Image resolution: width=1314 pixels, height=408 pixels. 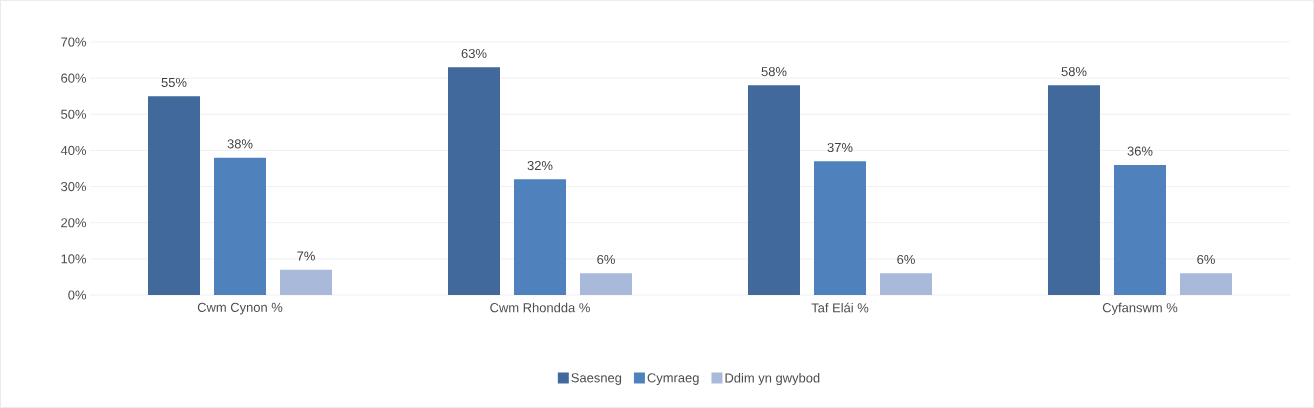 What do you see at coordinates (772, 379) in the screenshot?
I see `legend-label: Ddim yn gwybod` at bounding box center [772, 379].